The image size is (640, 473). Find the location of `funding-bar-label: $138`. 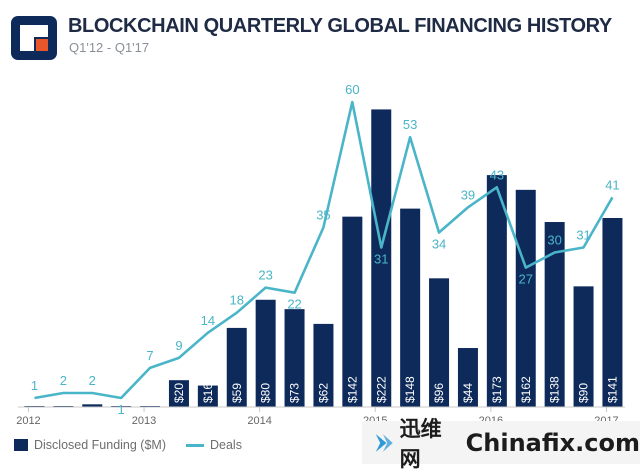

funding-bar-label: $138 is located at coordinates (555, 389).